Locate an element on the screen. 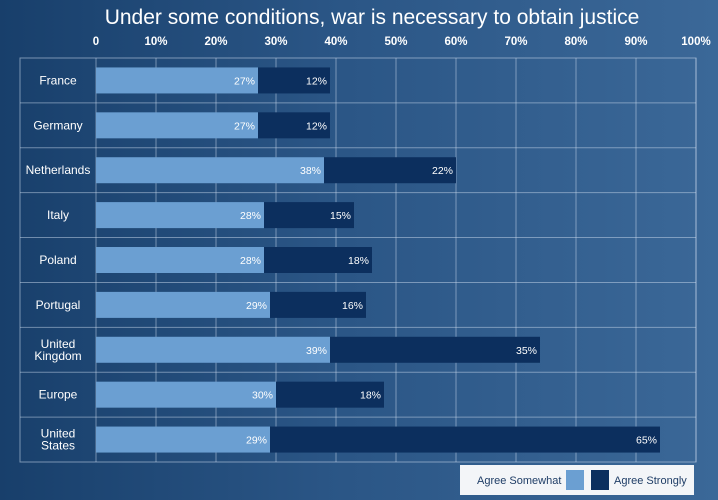 The height and width of the screenshot is (500, 718). bar-value-label: 35% is located at coordinates (526, 351).